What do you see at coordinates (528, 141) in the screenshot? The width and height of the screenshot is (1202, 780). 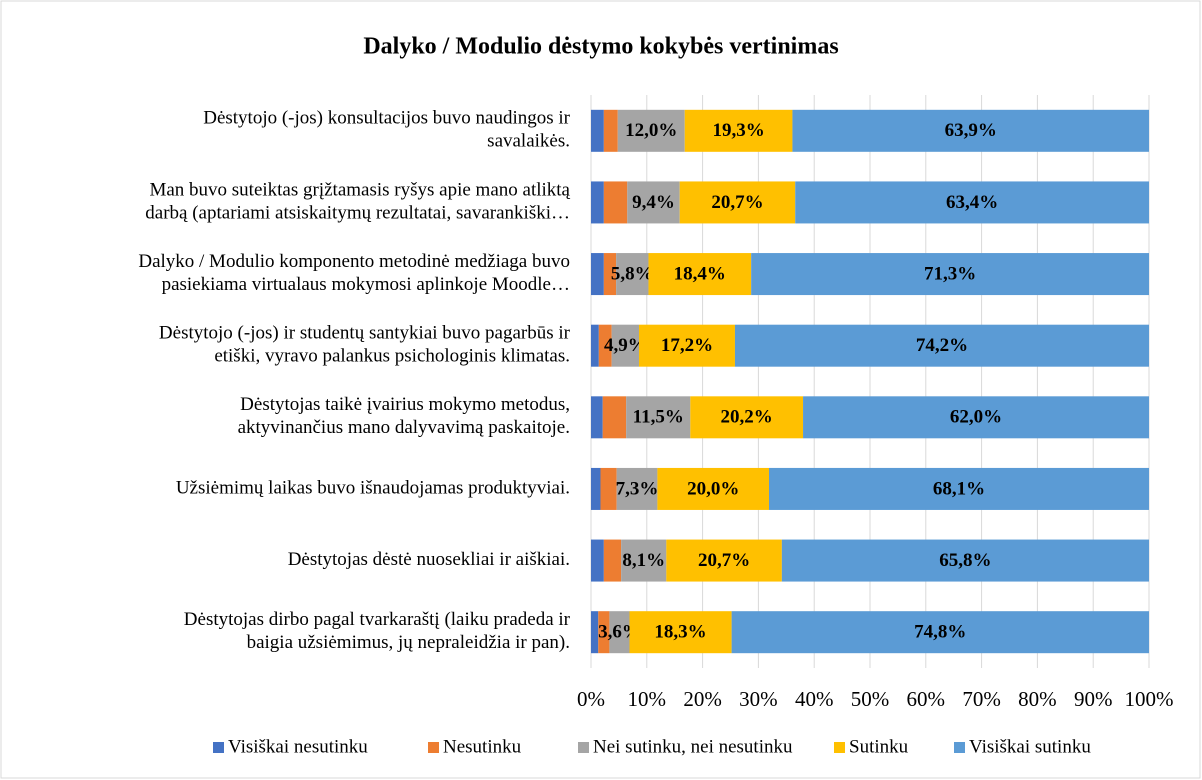 I see `y-tick-label: savalaikės.` at bounding box center [528, 141].